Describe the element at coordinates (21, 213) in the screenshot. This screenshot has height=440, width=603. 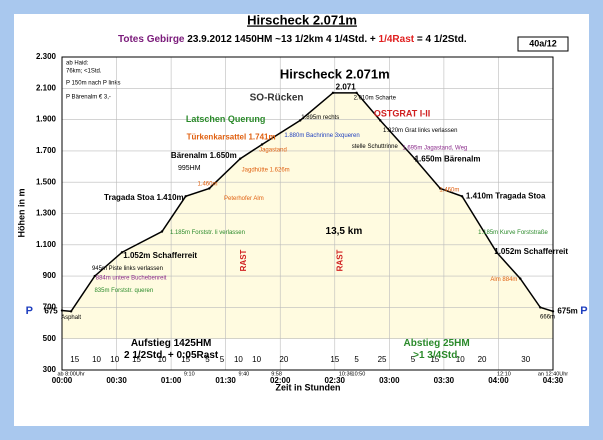
I see `y-axis-title: Höhen in m` at that location.